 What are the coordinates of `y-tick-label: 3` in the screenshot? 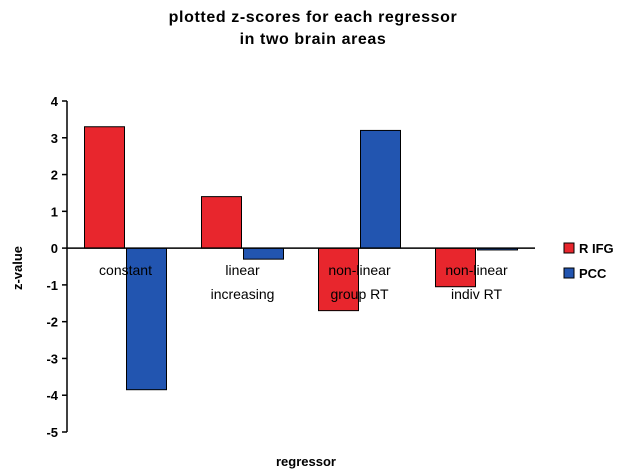 It's located at (54, 138).